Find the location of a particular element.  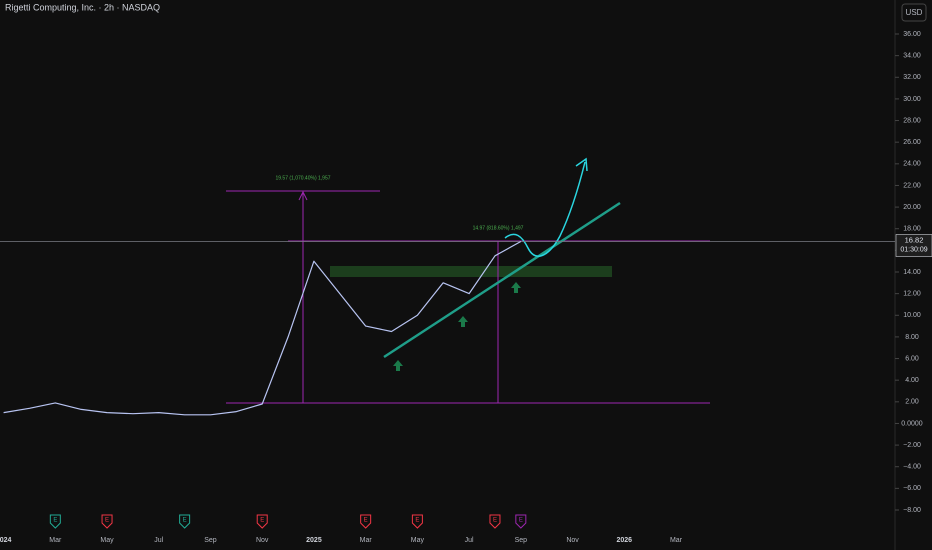

currency: USD is located at coordinates (914, 12).